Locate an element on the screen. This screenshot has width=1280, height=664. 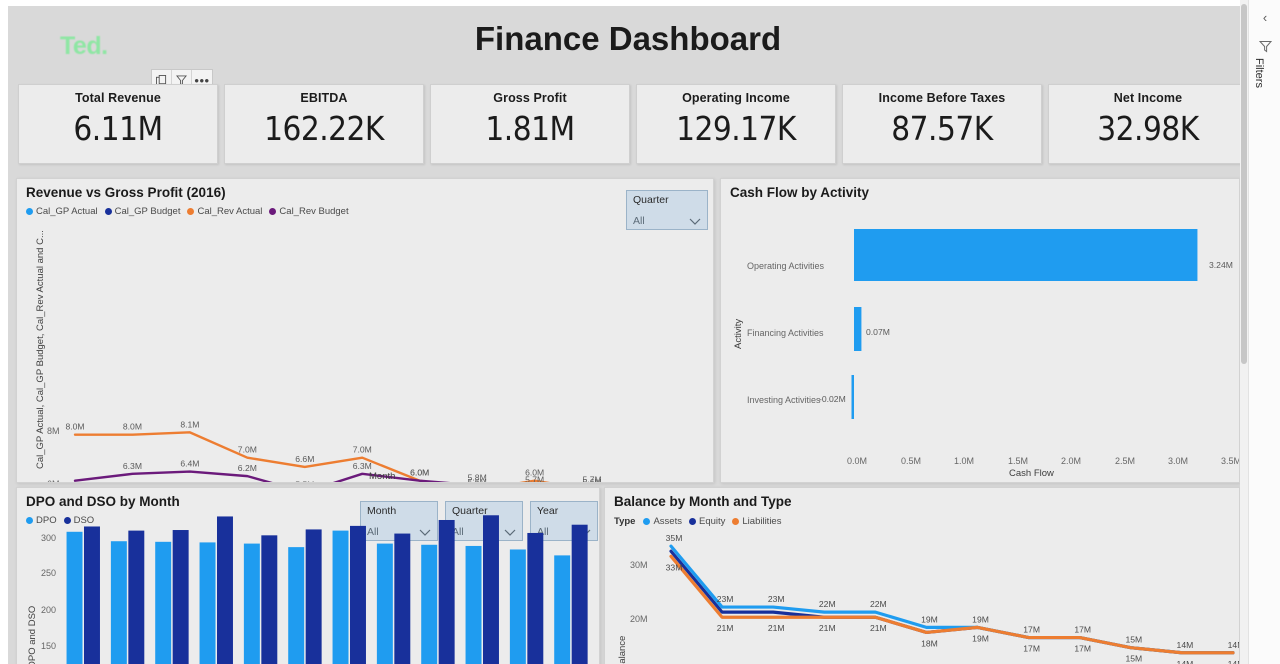
chart-legend: Type Assets Equity Liabilities is located at coordinates (697, 521).